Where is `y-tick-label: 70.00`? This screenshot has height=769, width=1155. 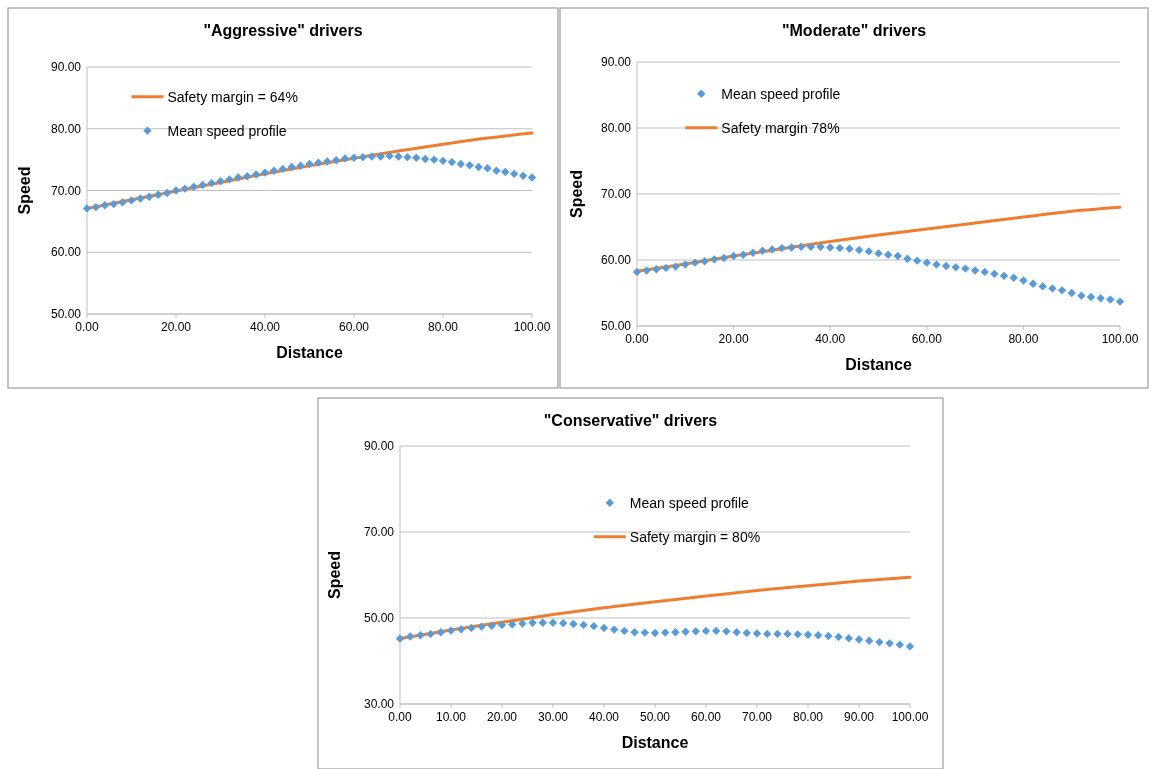 y-tick-label: 70.00 is located at coordinates (379, 532).